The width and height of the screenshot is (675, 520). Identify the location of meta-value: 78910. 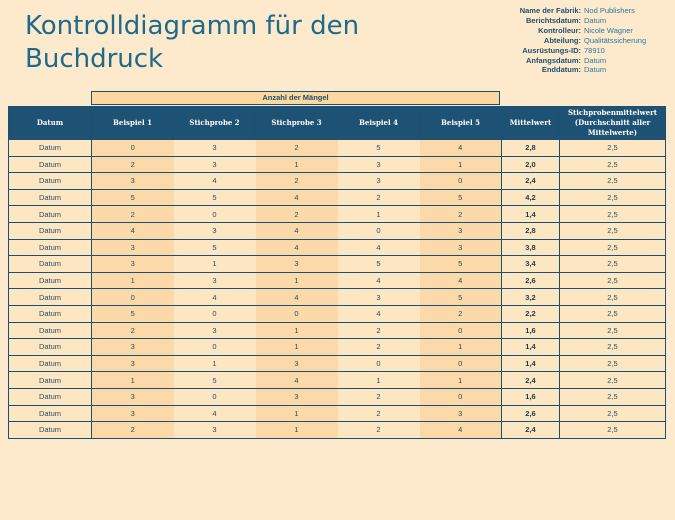
(594, 50).